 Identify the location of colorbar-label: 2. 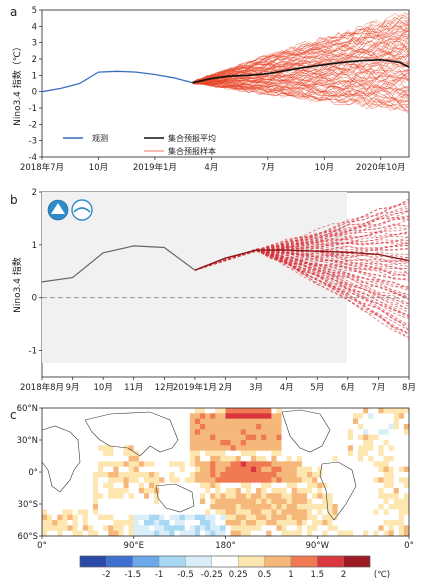
(343, 575).